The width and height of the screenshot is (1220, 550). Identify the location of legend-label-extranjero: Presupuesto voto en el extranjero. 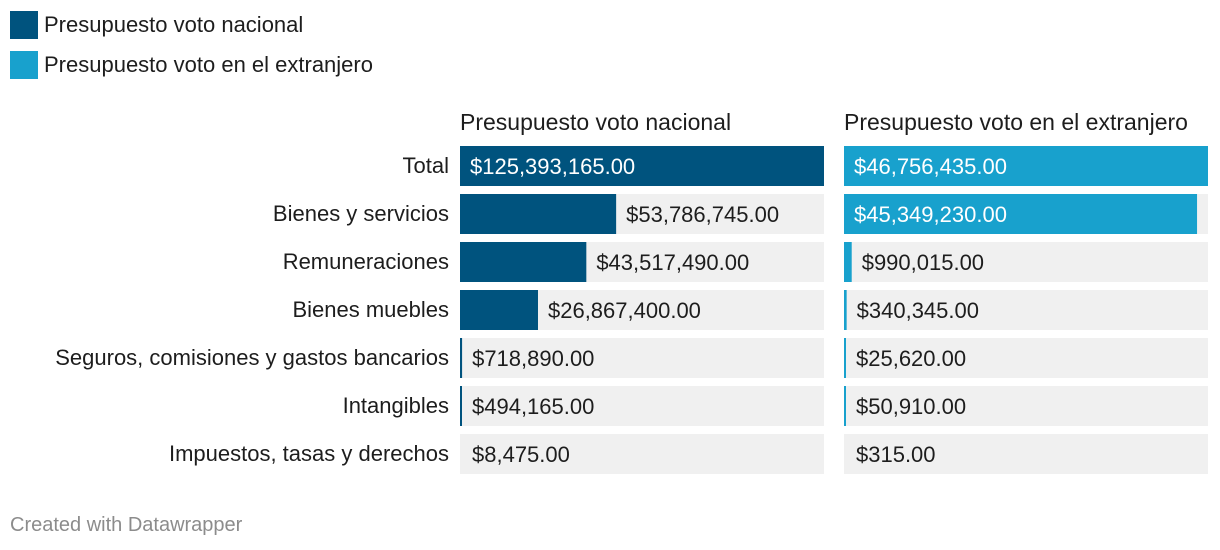
(208, 64).